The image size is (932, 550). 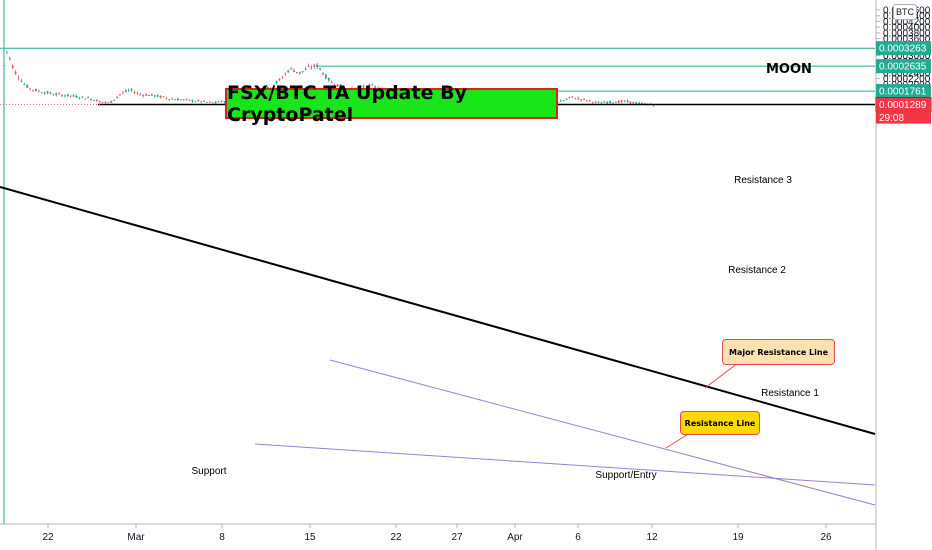 I want to click on major-callout-pointer, so click(x=721, y=375).